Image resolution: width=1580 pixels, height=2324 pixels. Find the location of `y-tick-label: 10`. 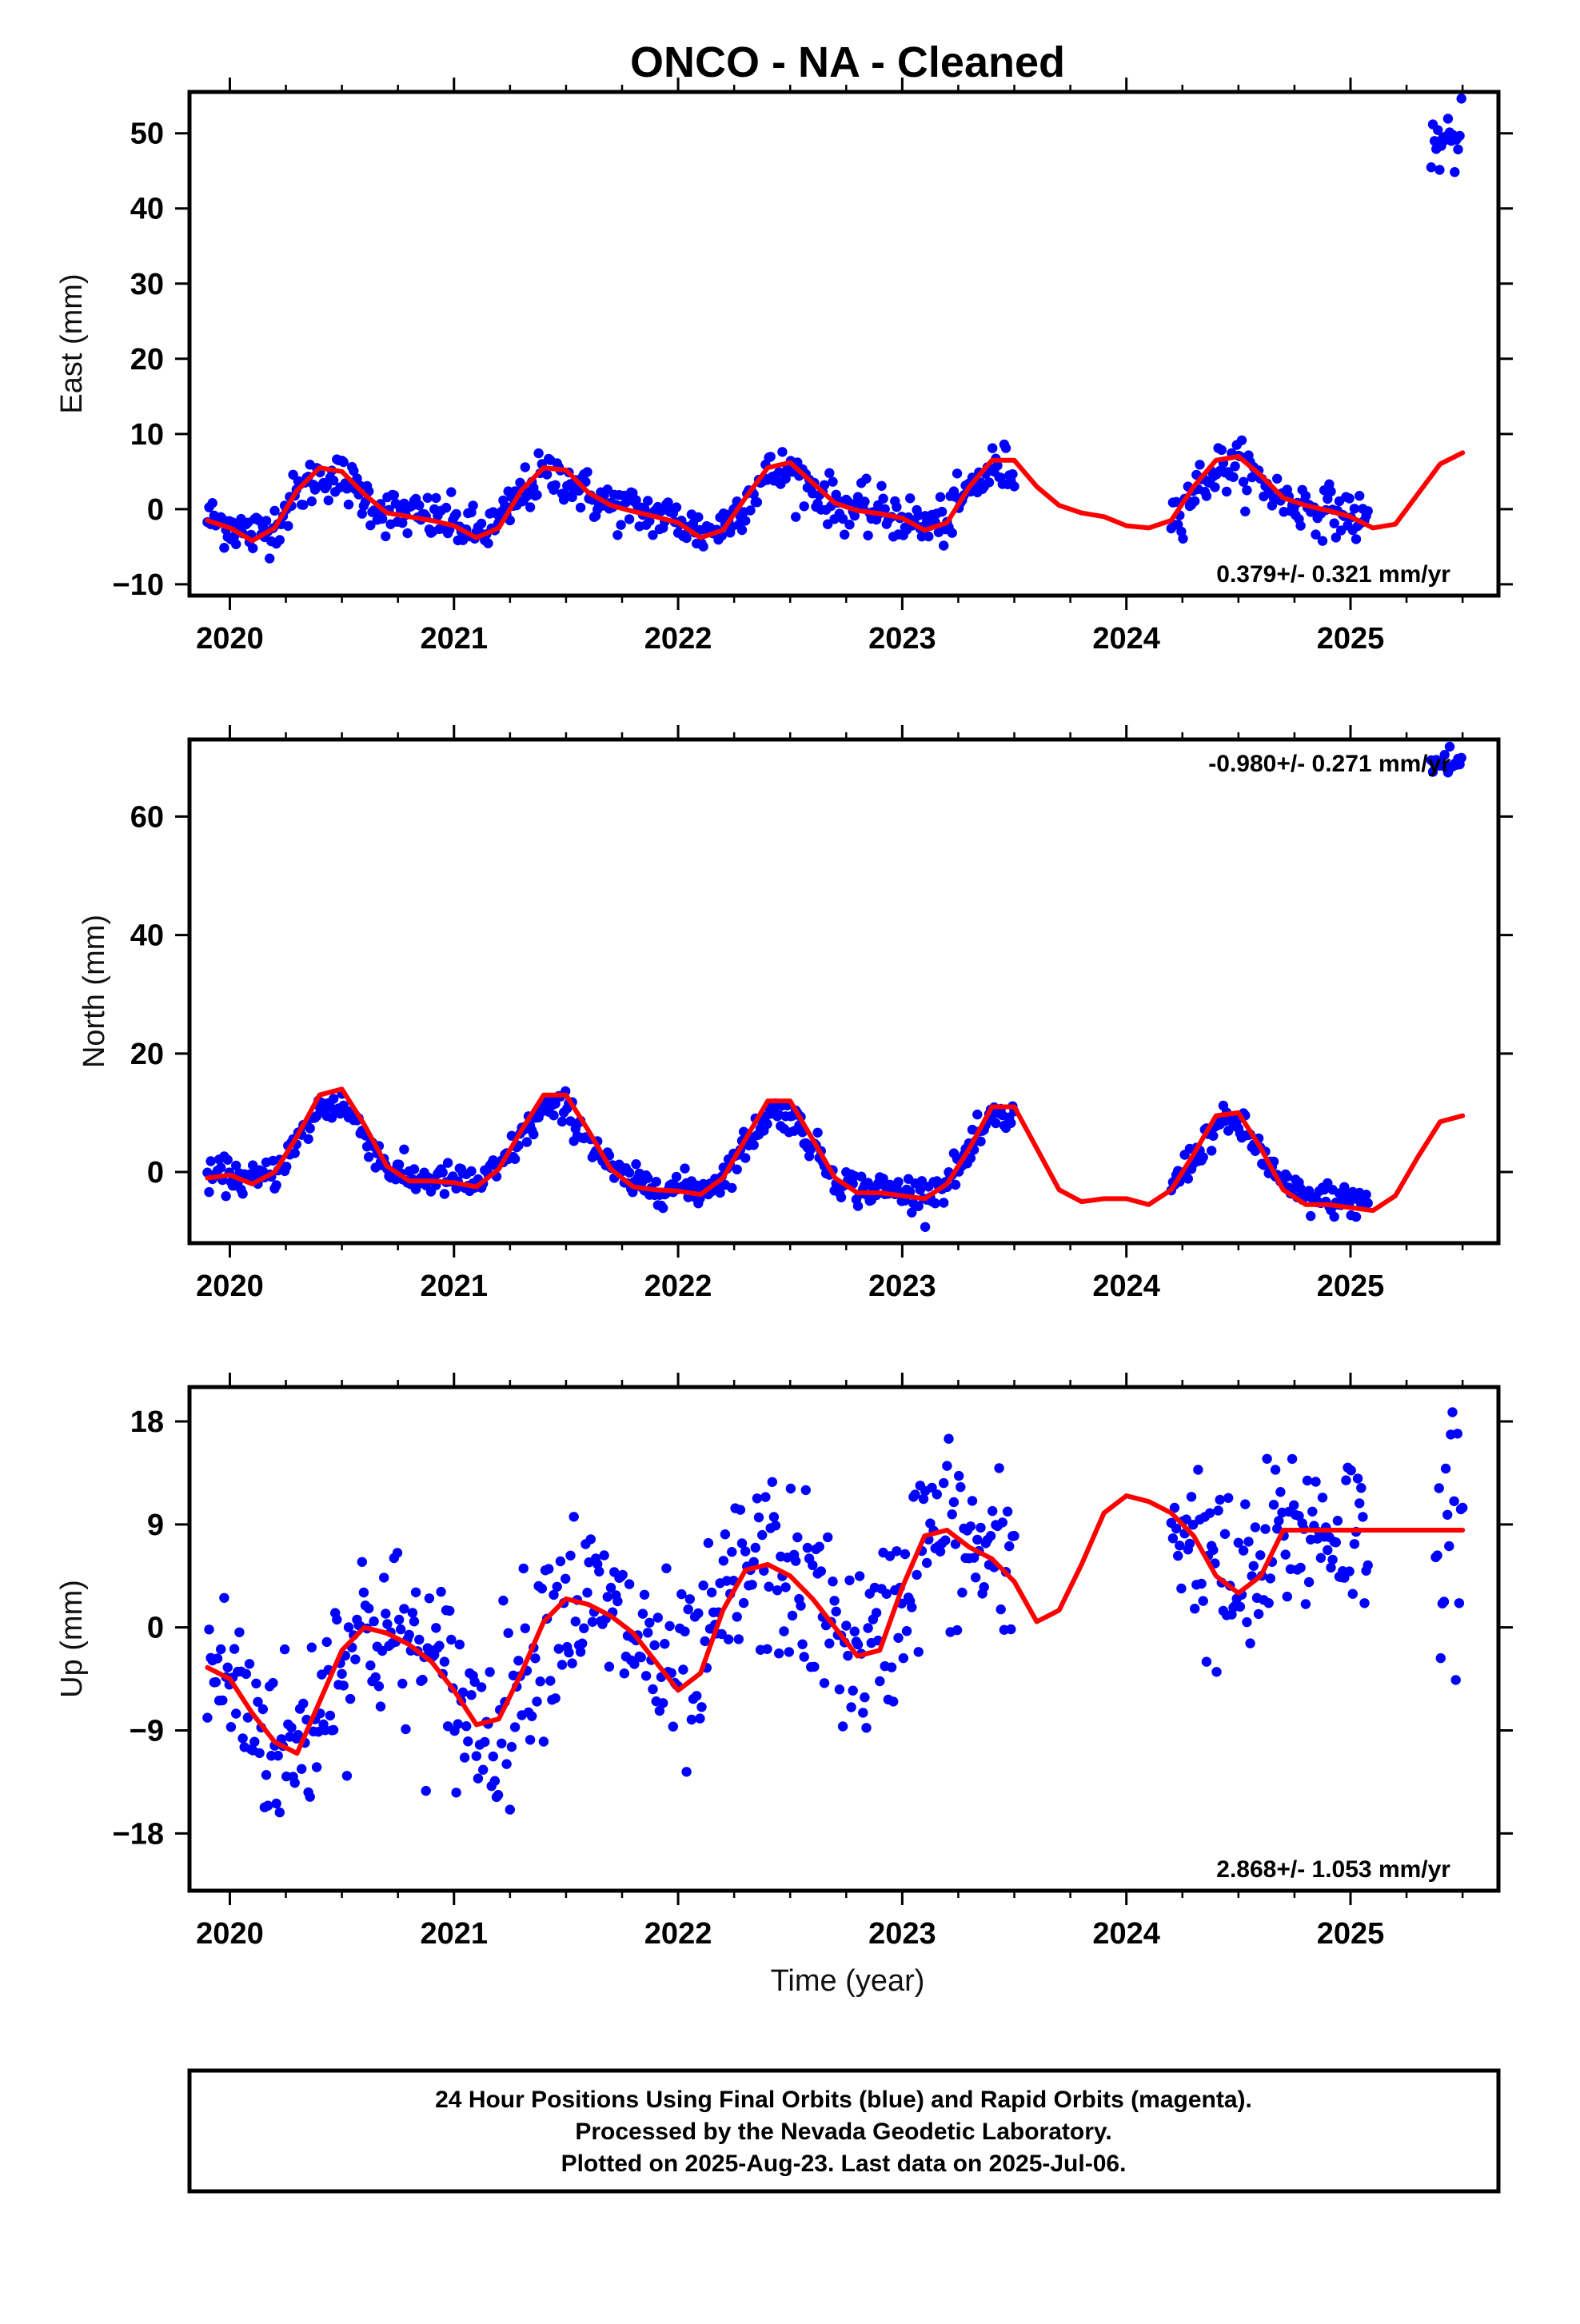

y-tick-label: 10 is located at coordinates (147, 435).